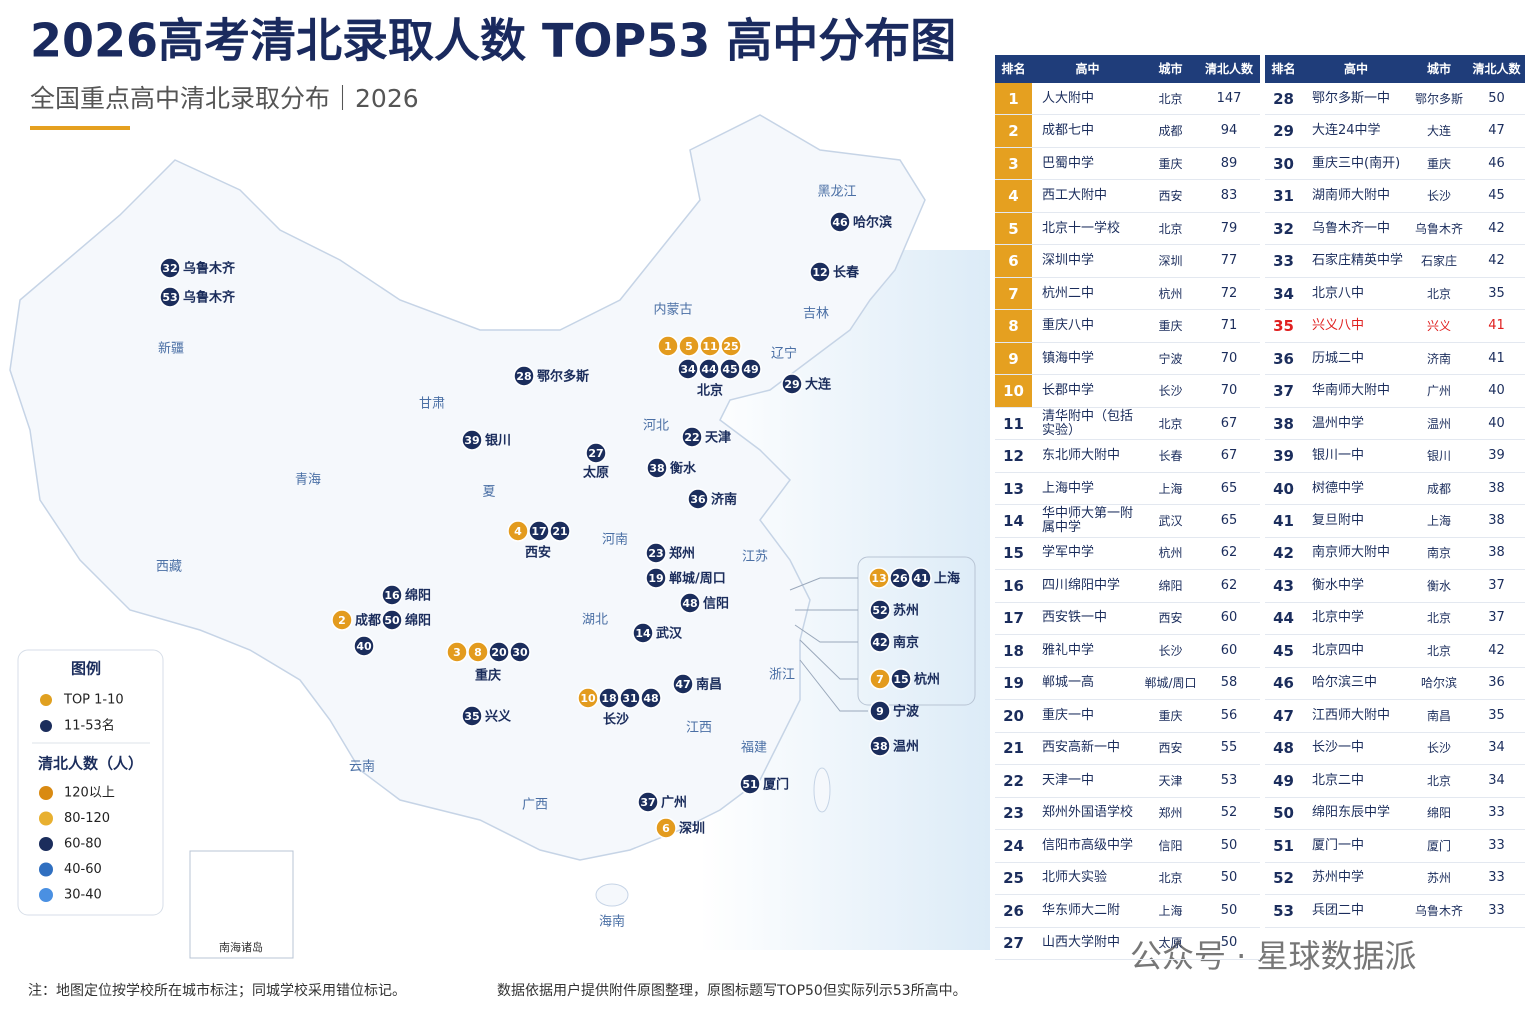  Describe the element at coordinates (927, 680) in the screenshot. I see `city-label: 杭州` at that location.